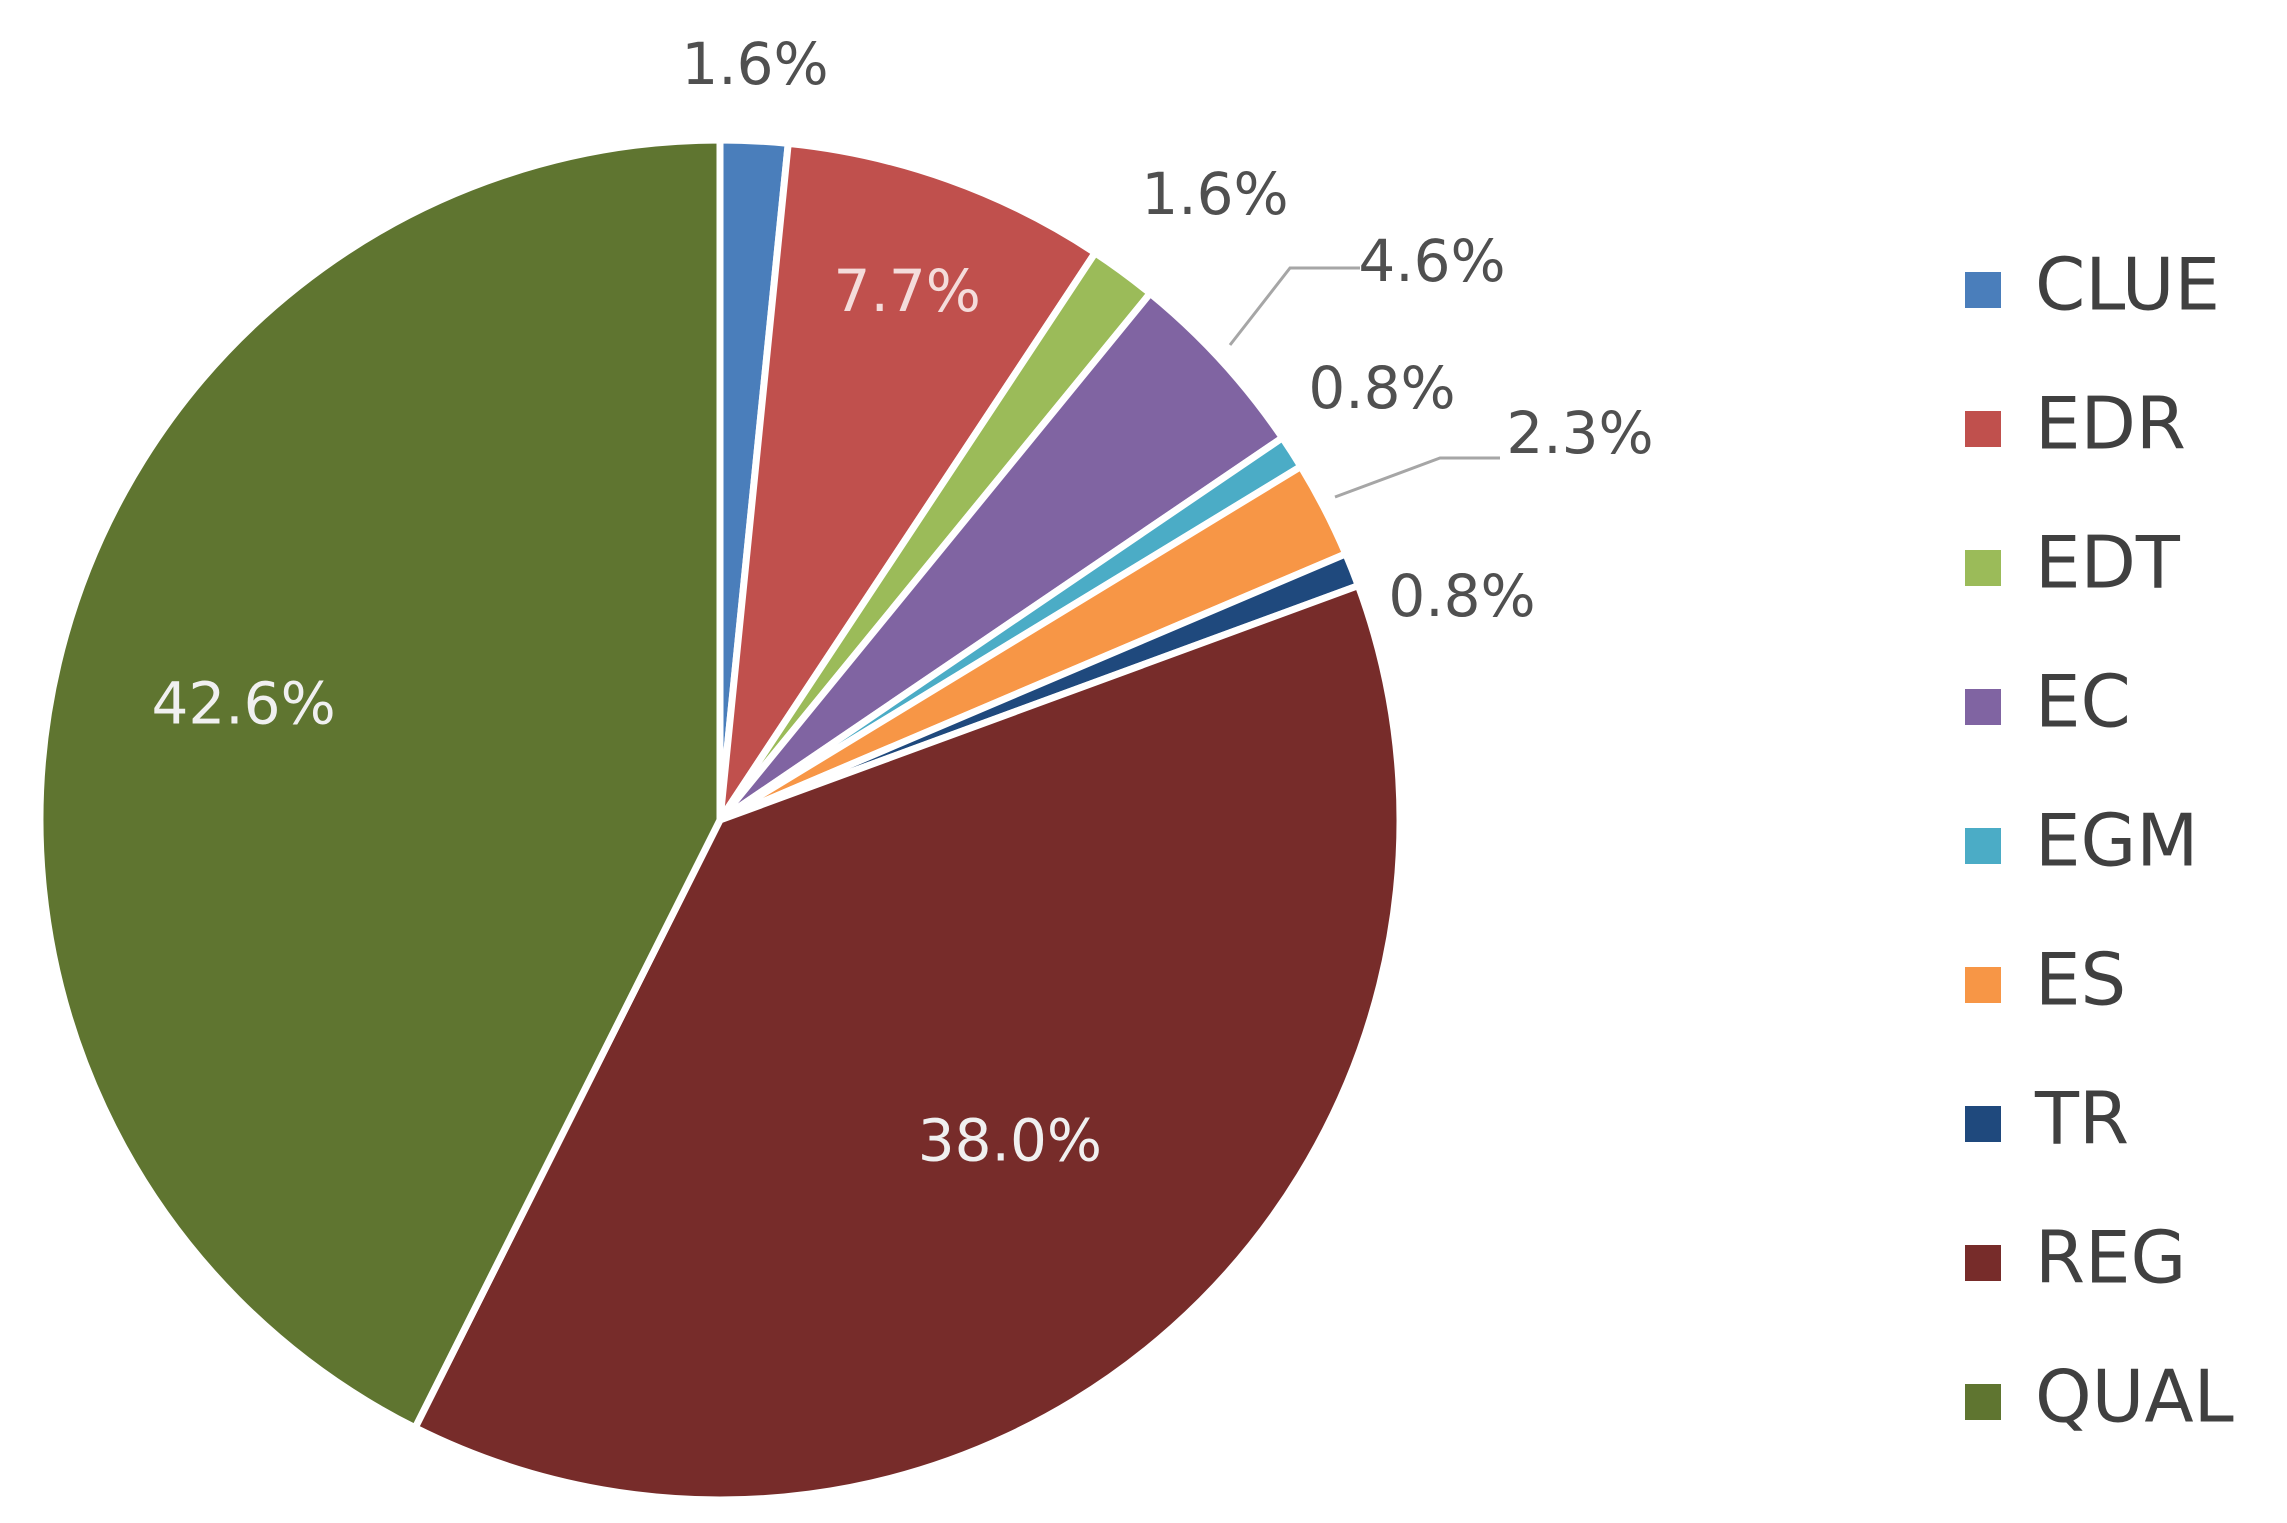 This screenshot has height=1523, width=2287. Describe the element at coordinates (2080, 980) in the screenshot. I see `legend-label-es: ES` at that location.